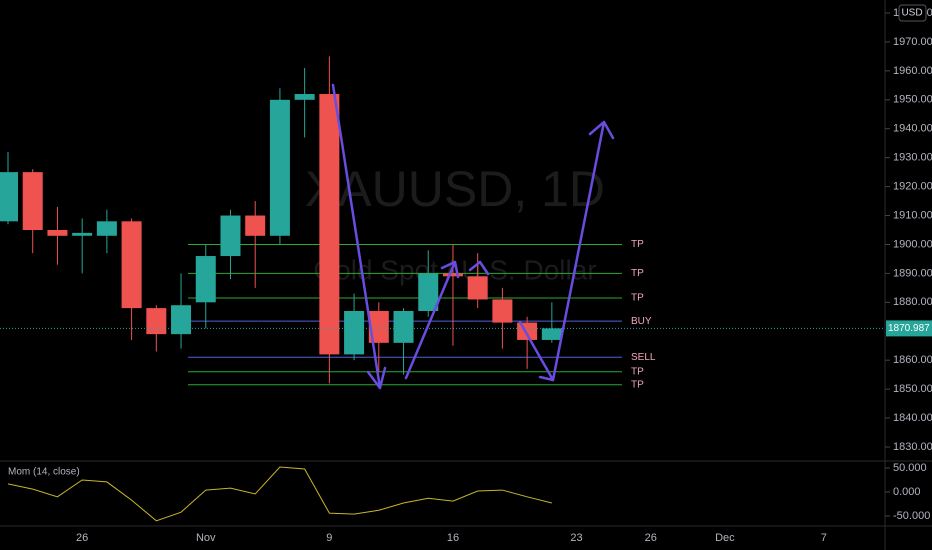 The image size is (932, 550). I want to click on y-tick-label: 1960.000, so click(912, 71).